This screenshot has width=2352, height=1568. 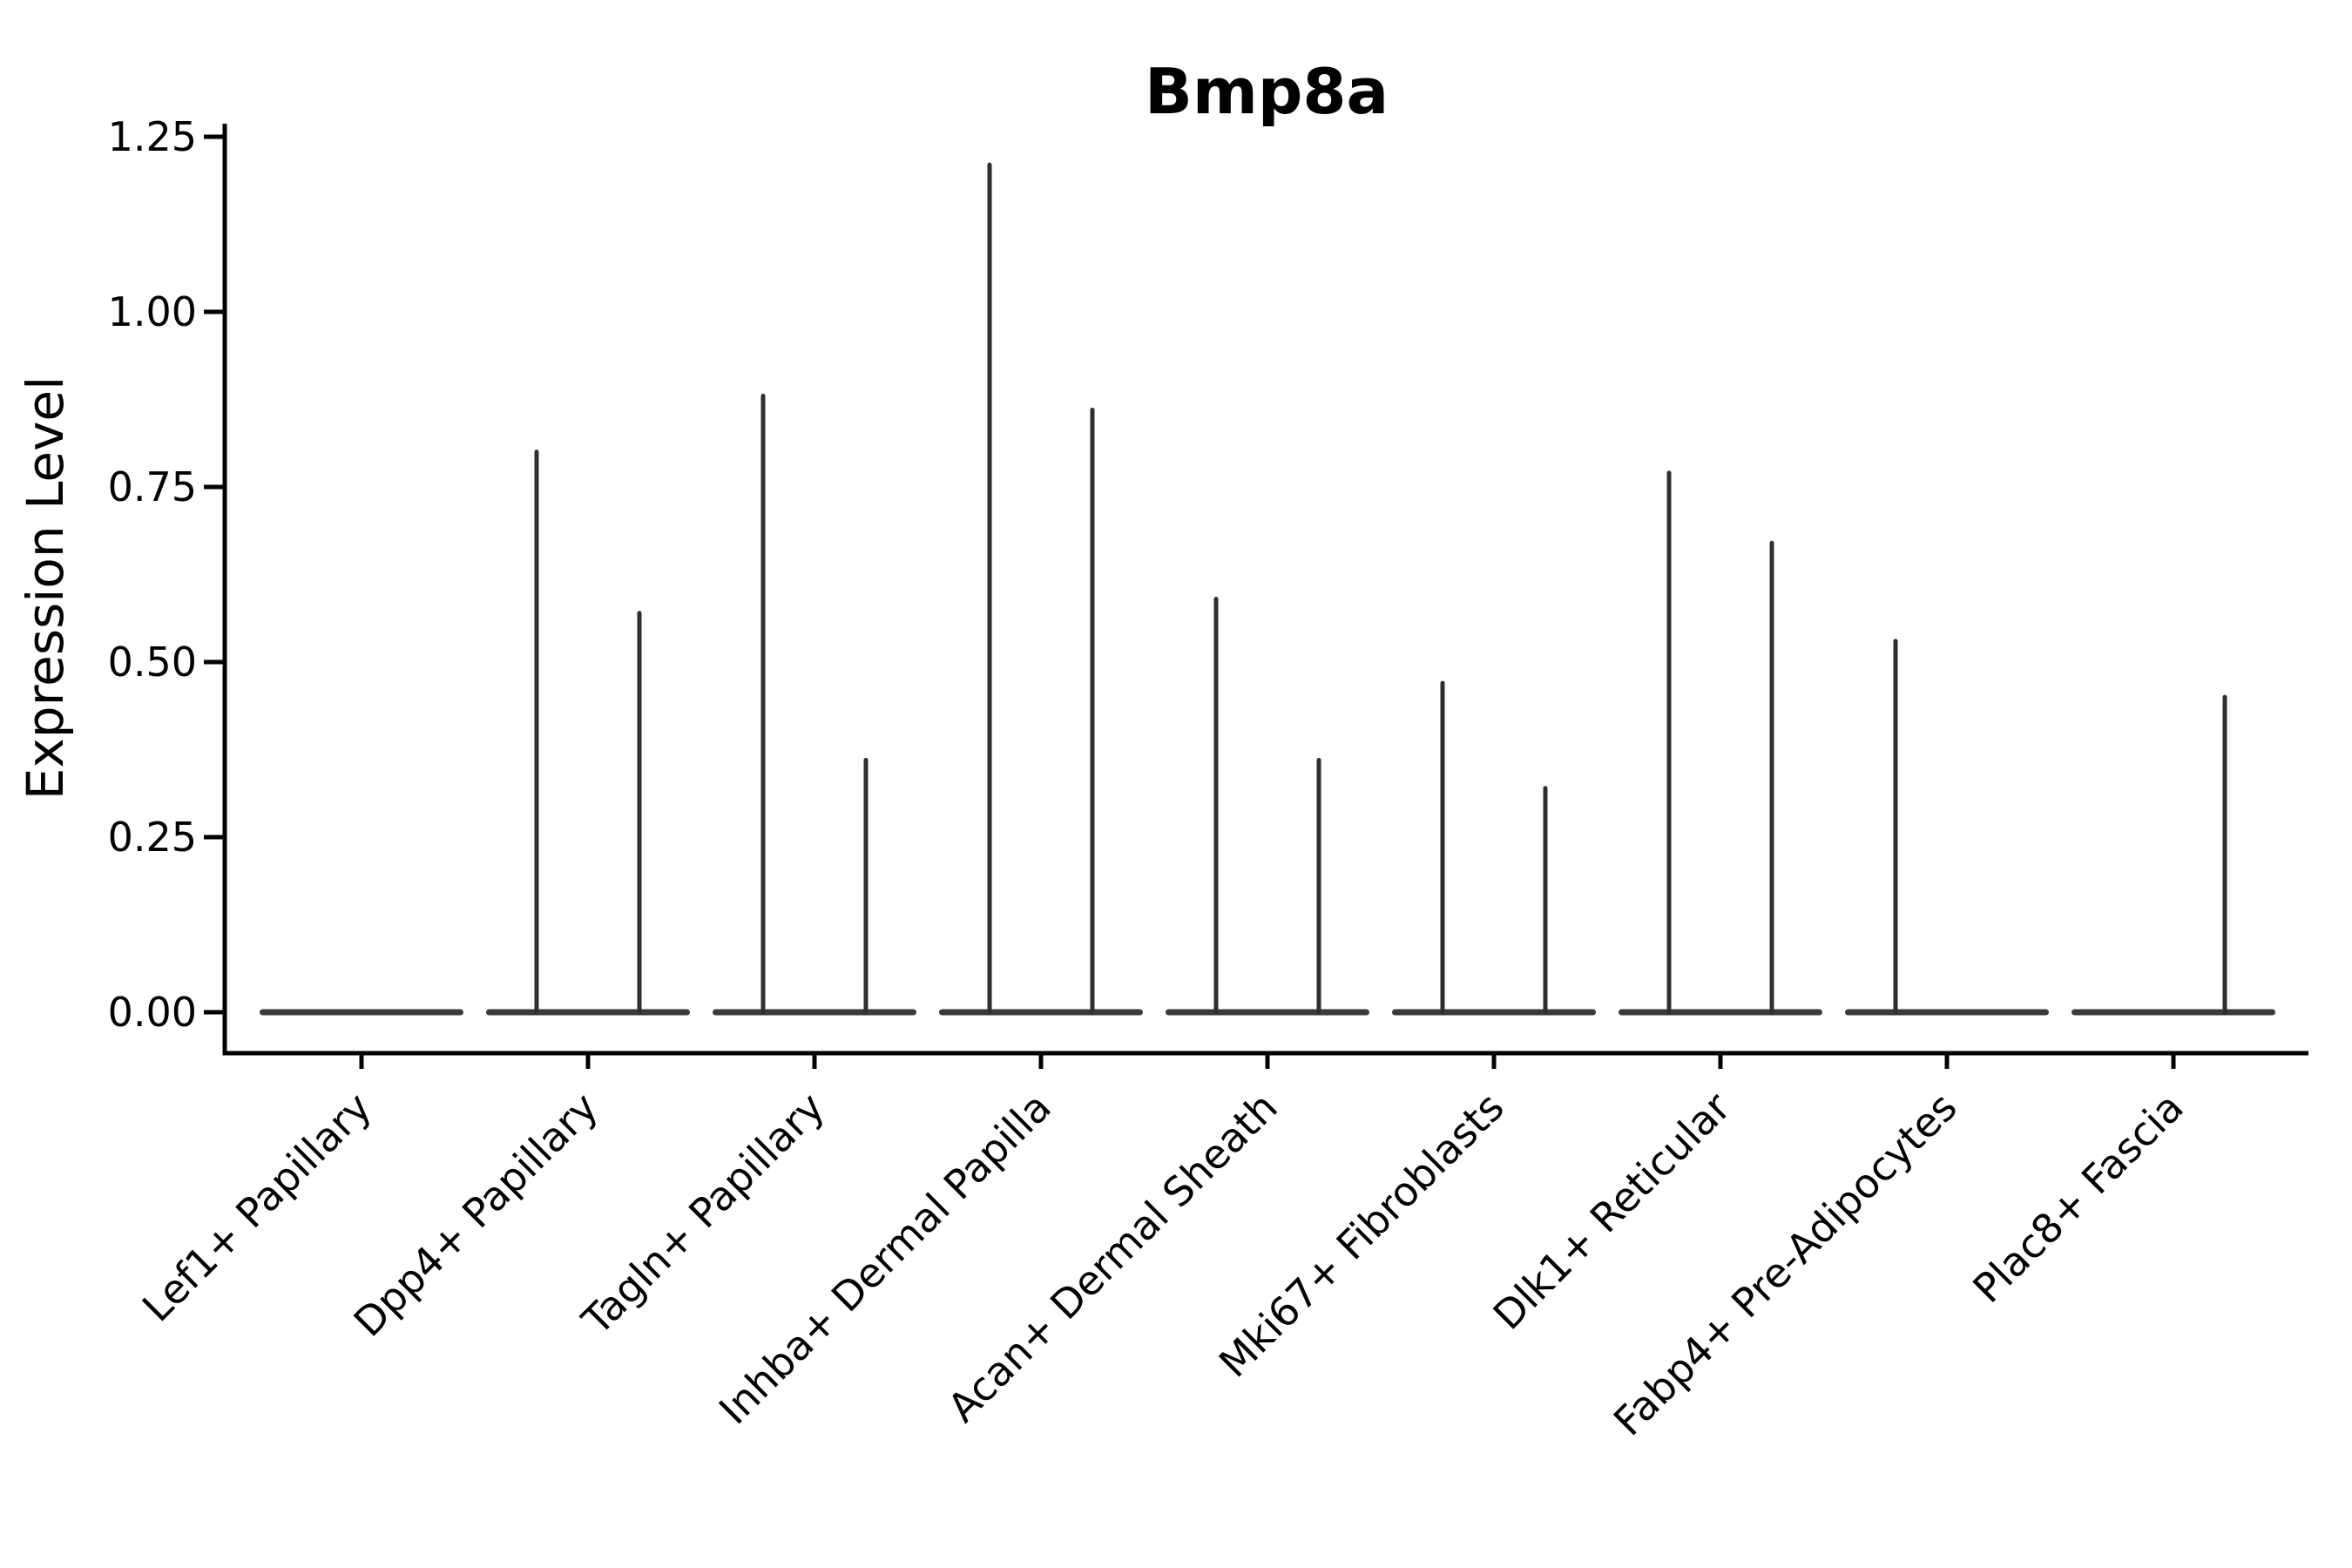 I want to click on y-tick-label: 0.75, so click(x=152, y=486).